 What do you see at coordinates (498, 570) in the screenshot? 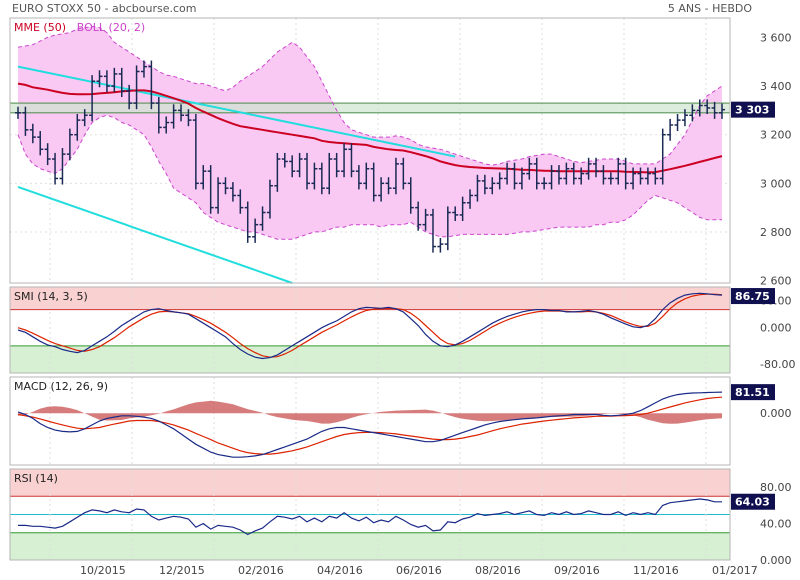
I see `x-tick-label: 08/2016` at bounding box center [498, 570].